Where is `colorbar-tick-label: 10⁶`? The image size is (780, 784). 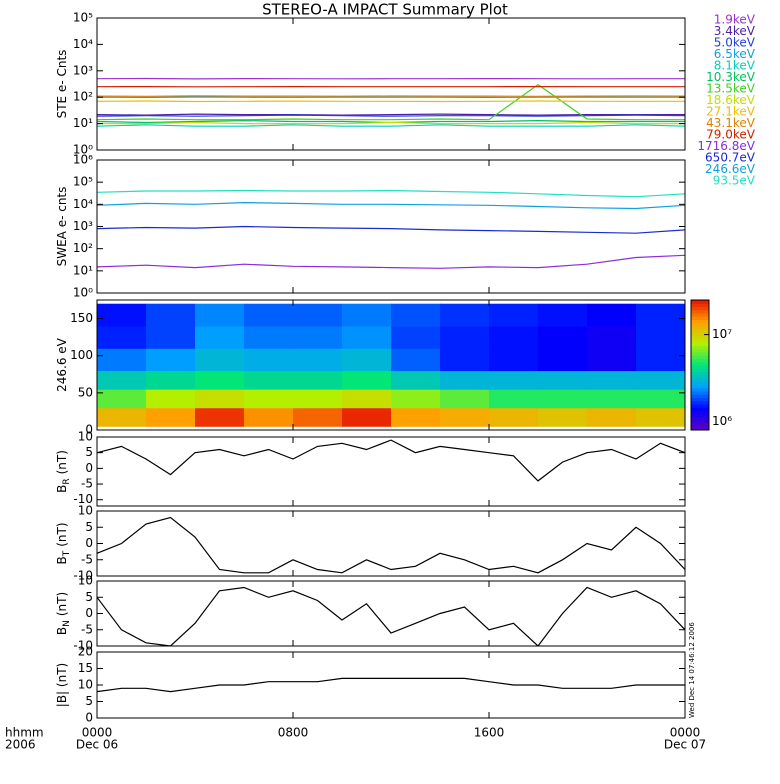 colorbar-tick-label: 10⁶ is located at coordinates (722, 421).